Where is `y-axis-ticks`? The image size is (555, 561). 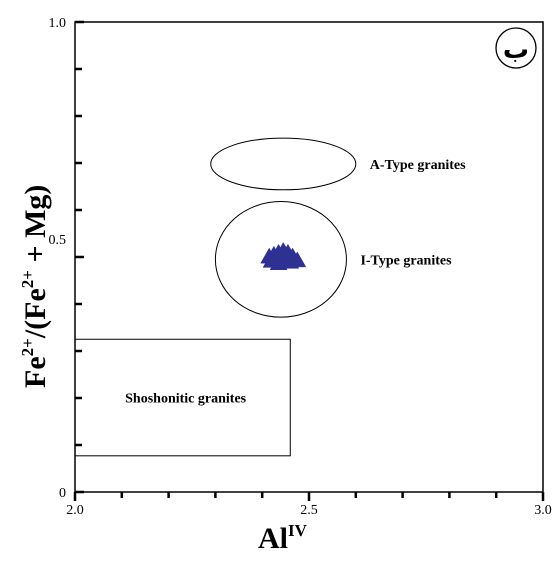
y-axis-ticks is located at coordinates (79, 257).